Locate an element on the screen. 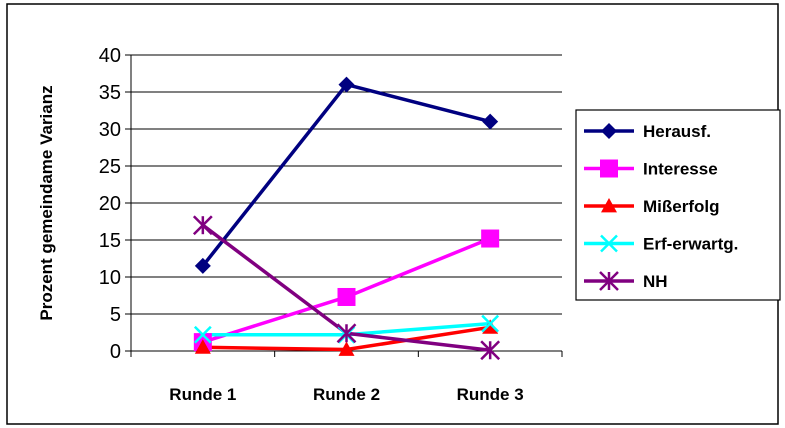 This screenshot has height=428, width=785. y-axis-title: Prozent gemeindame Varianz is located at coordinates (46, 202).